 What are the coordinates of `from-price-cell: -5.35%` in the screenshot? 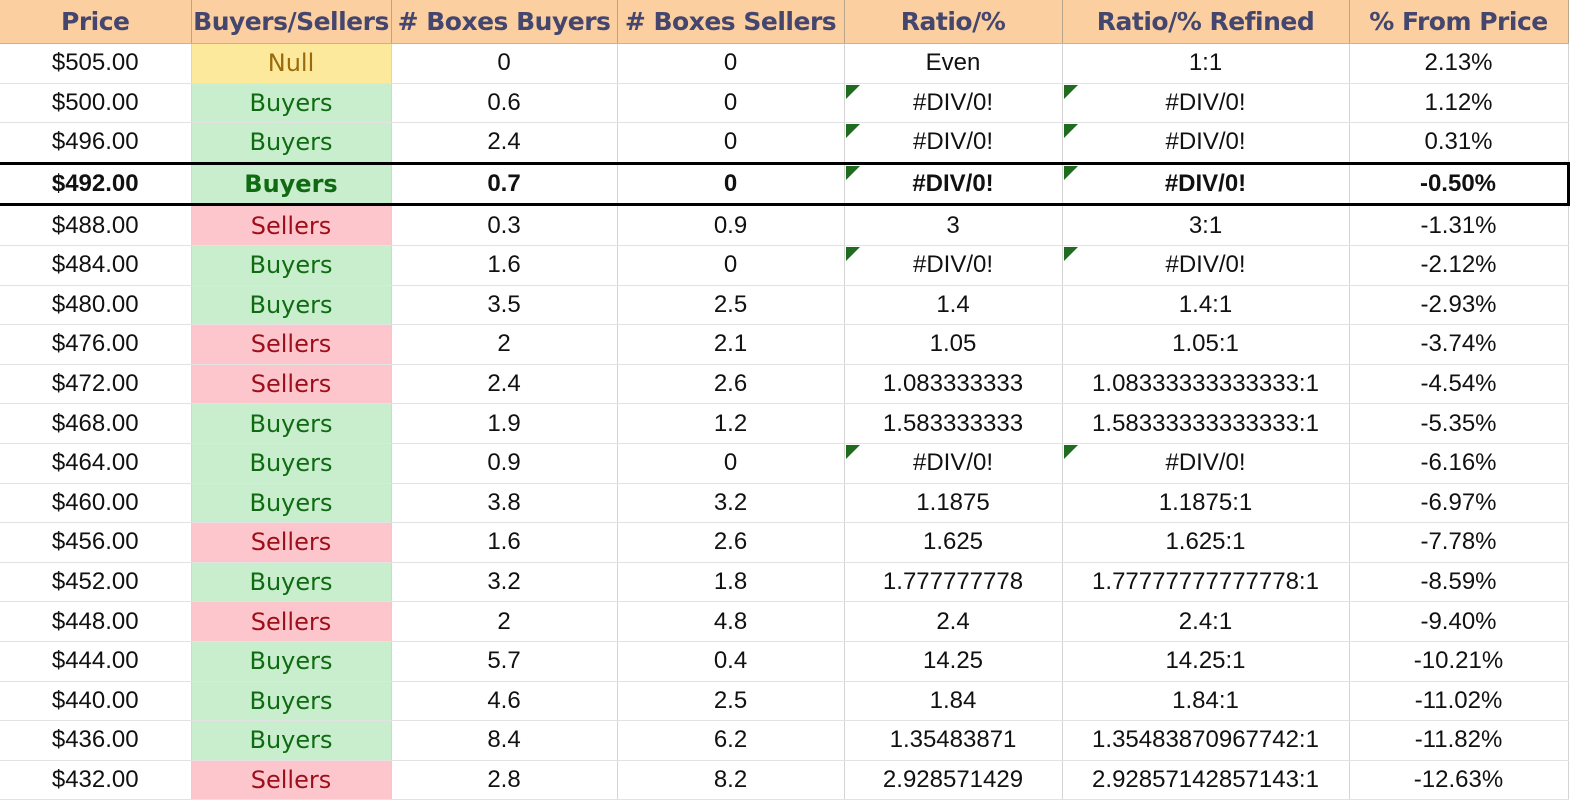 It's located at (1459, 423).